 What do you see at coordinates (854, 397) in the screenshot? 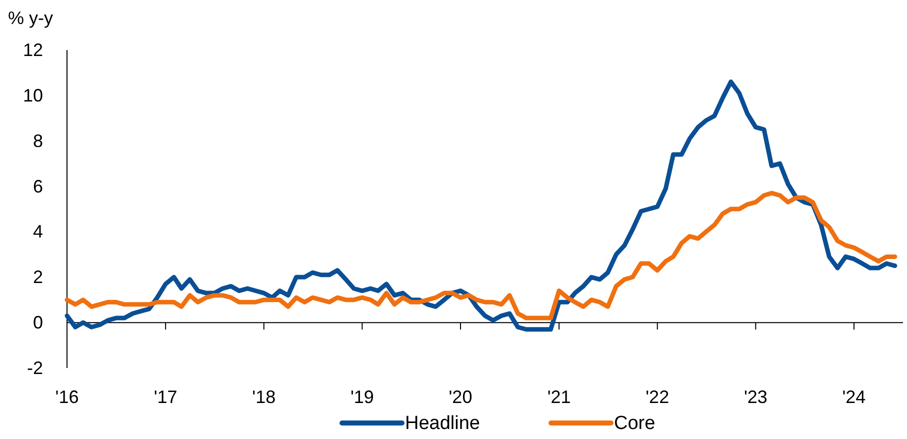
I see `x-tick-label: '24` at bounding box center [854, 397].